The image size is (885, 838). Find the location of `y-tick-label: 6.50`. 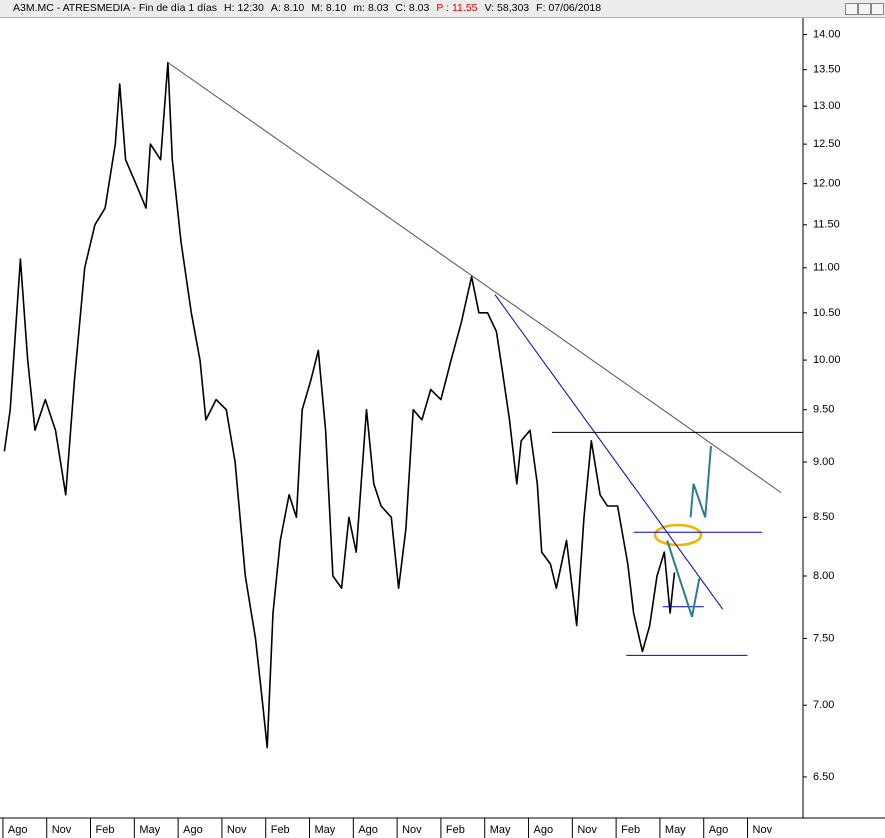

y-tick-label: 6.50 is located at coordinates (823, 777).